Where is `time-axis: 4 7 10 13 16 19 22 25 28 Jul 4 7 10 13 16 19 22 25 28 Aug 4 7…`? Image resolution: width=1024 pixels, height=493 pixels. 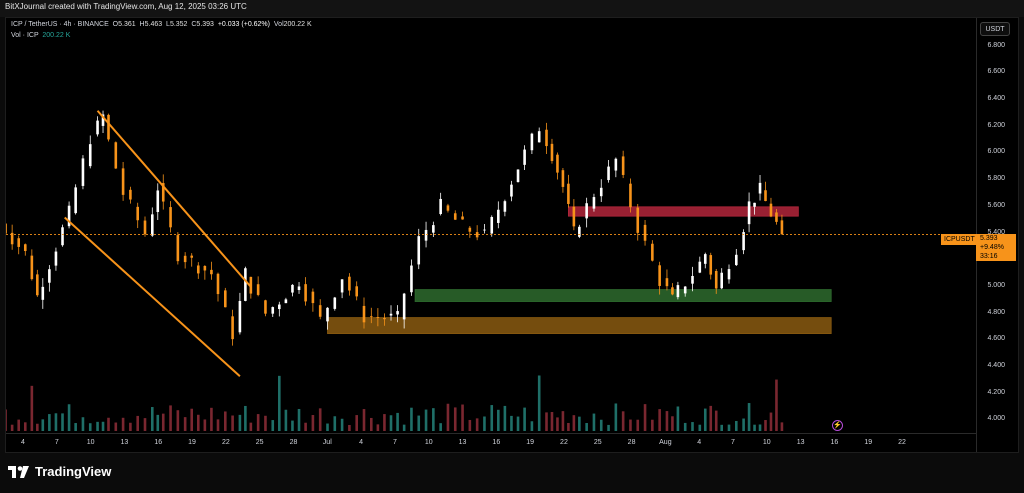 time-axis: 4 7 10 13 16 19 22 25 28 Jul 4 7 10 13 16 19 22 25 28 Aug 4 7… is located at coordinates (491, 443).